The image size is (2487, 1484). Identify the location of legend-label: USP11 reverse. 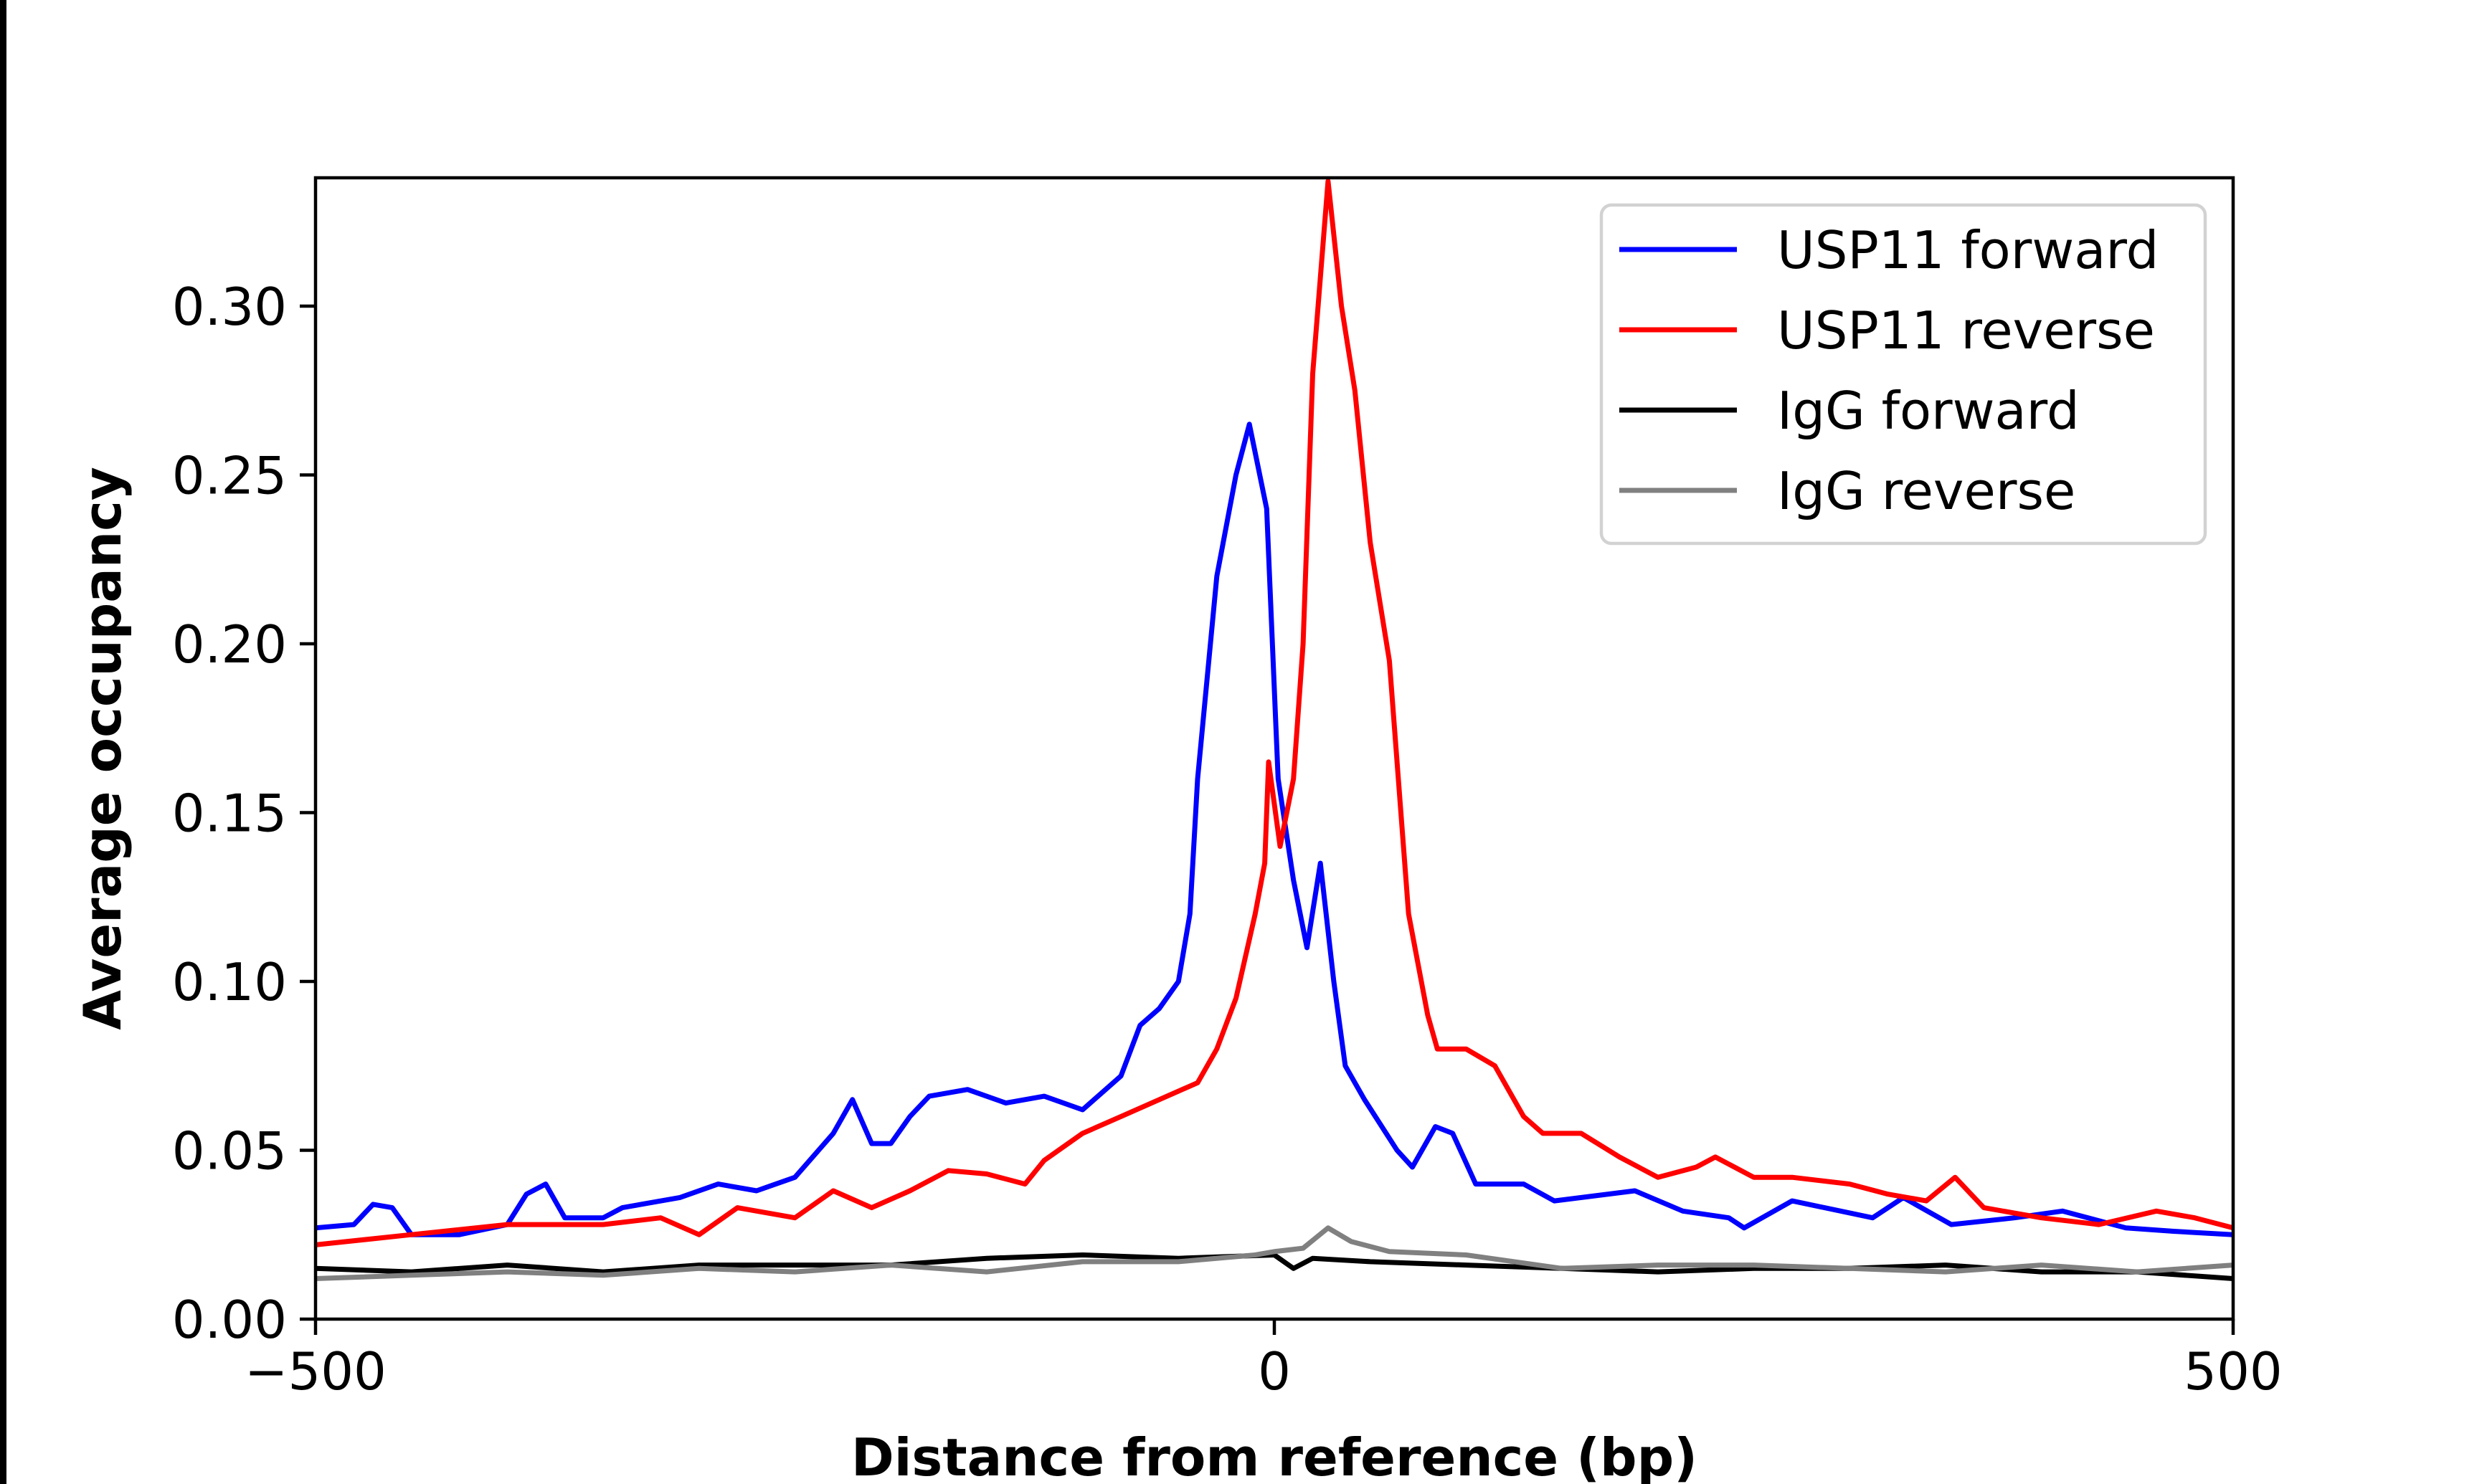
(1966, 331).